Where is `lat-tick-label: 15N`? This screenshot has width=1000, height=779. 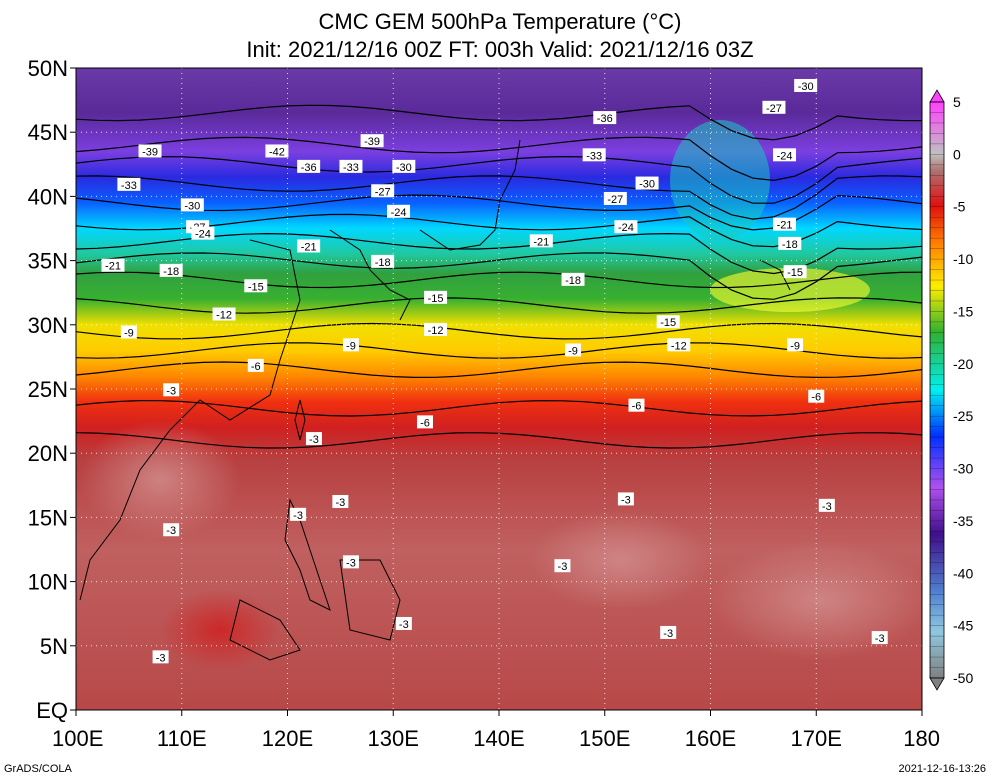 lat-tick-label: 15N is located at coordinates (48, 517).